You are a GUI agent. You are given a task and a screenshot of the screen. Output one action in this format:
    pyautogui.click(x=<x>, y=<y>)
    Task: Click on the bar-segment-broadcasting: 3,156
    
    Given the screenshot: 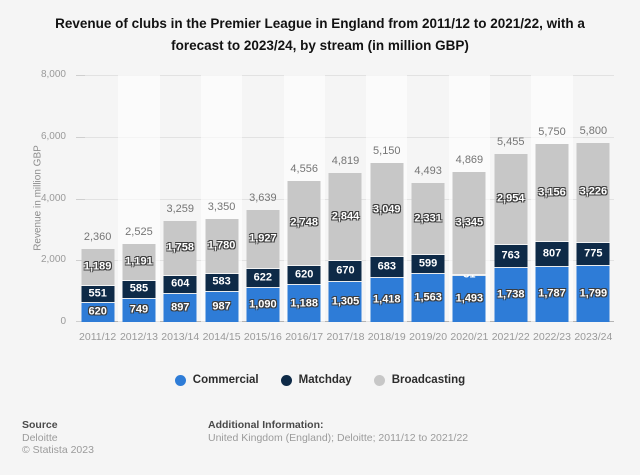 What is the action you would take?
    pyautogui.click(x=552, y=193)
    